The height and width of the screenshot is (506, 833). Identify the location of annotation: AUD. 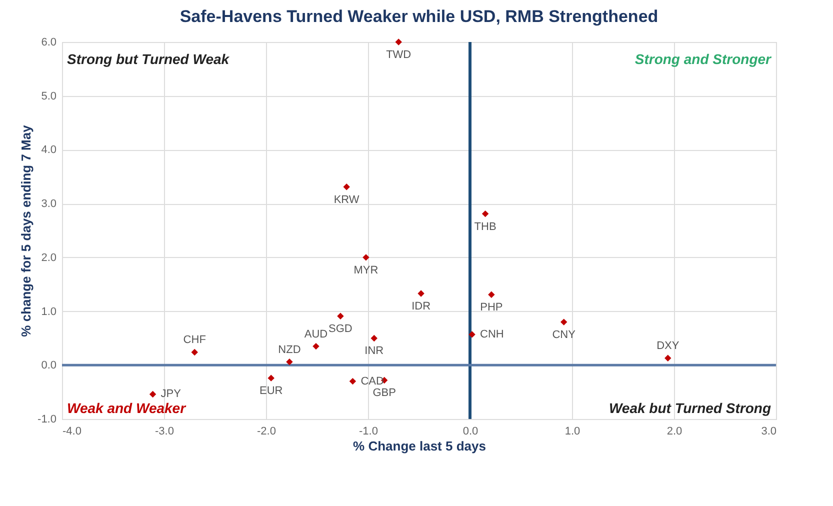
(316, 334).